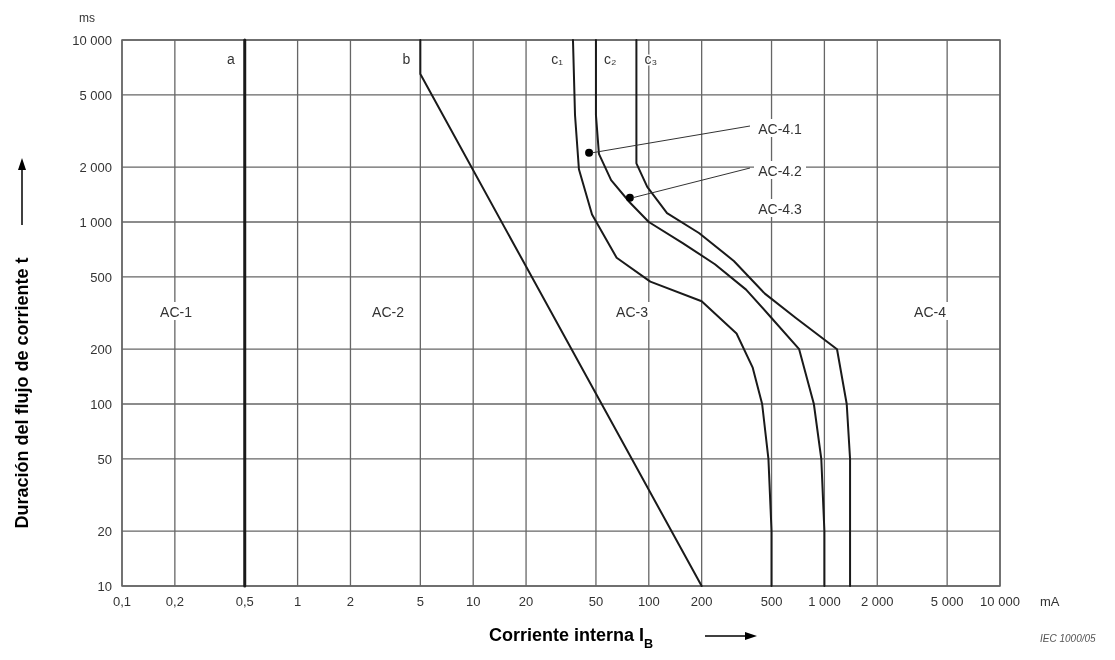  What do you see at coordinates (104, 532) in the screenshot?
I see `y-tick-label: 20` at bounding box center [104, 532].